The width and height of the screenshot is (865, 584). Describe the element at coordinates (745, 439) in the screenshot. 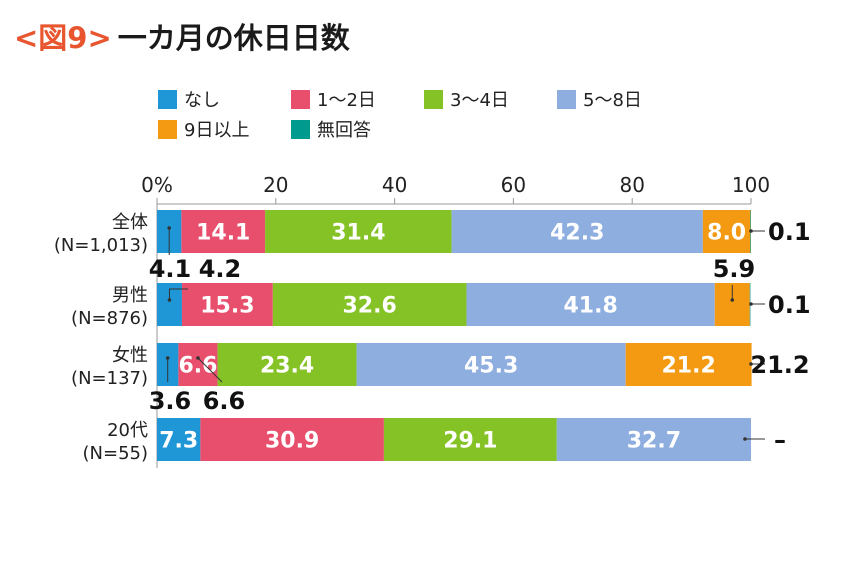

I see `leader-4-5-dot` at that location.